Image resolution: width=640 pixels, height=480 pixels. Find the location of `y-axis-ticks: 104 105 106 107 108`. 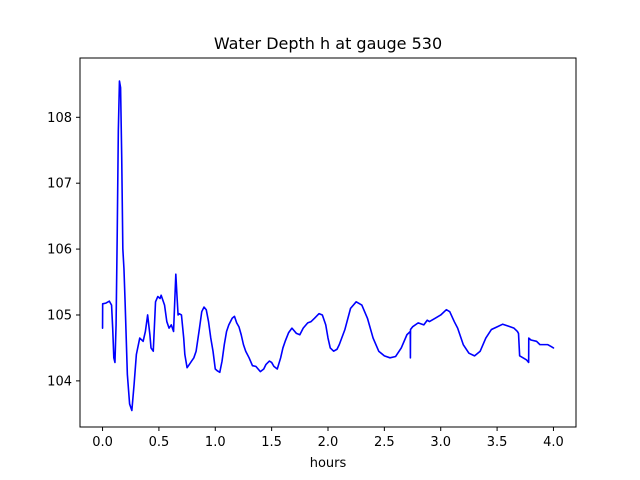

y-axis-ticks: 104 105 106 107 108 is located at coordinates (63, 250).